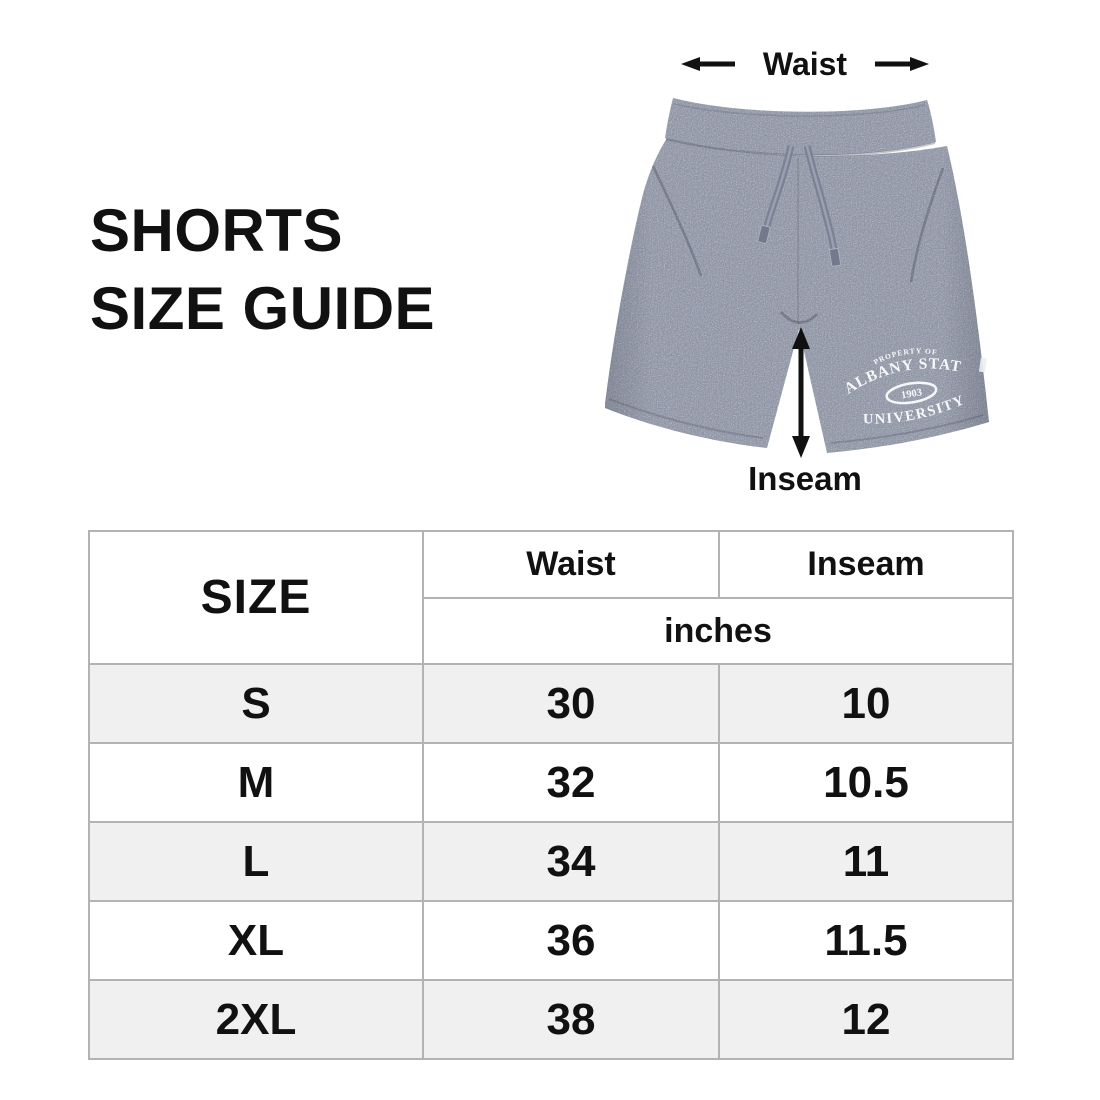 Image resolution: width=1100 pixels, height=1100 pixels. I want to click on cell-size: 2XL, so click(256, 1019).